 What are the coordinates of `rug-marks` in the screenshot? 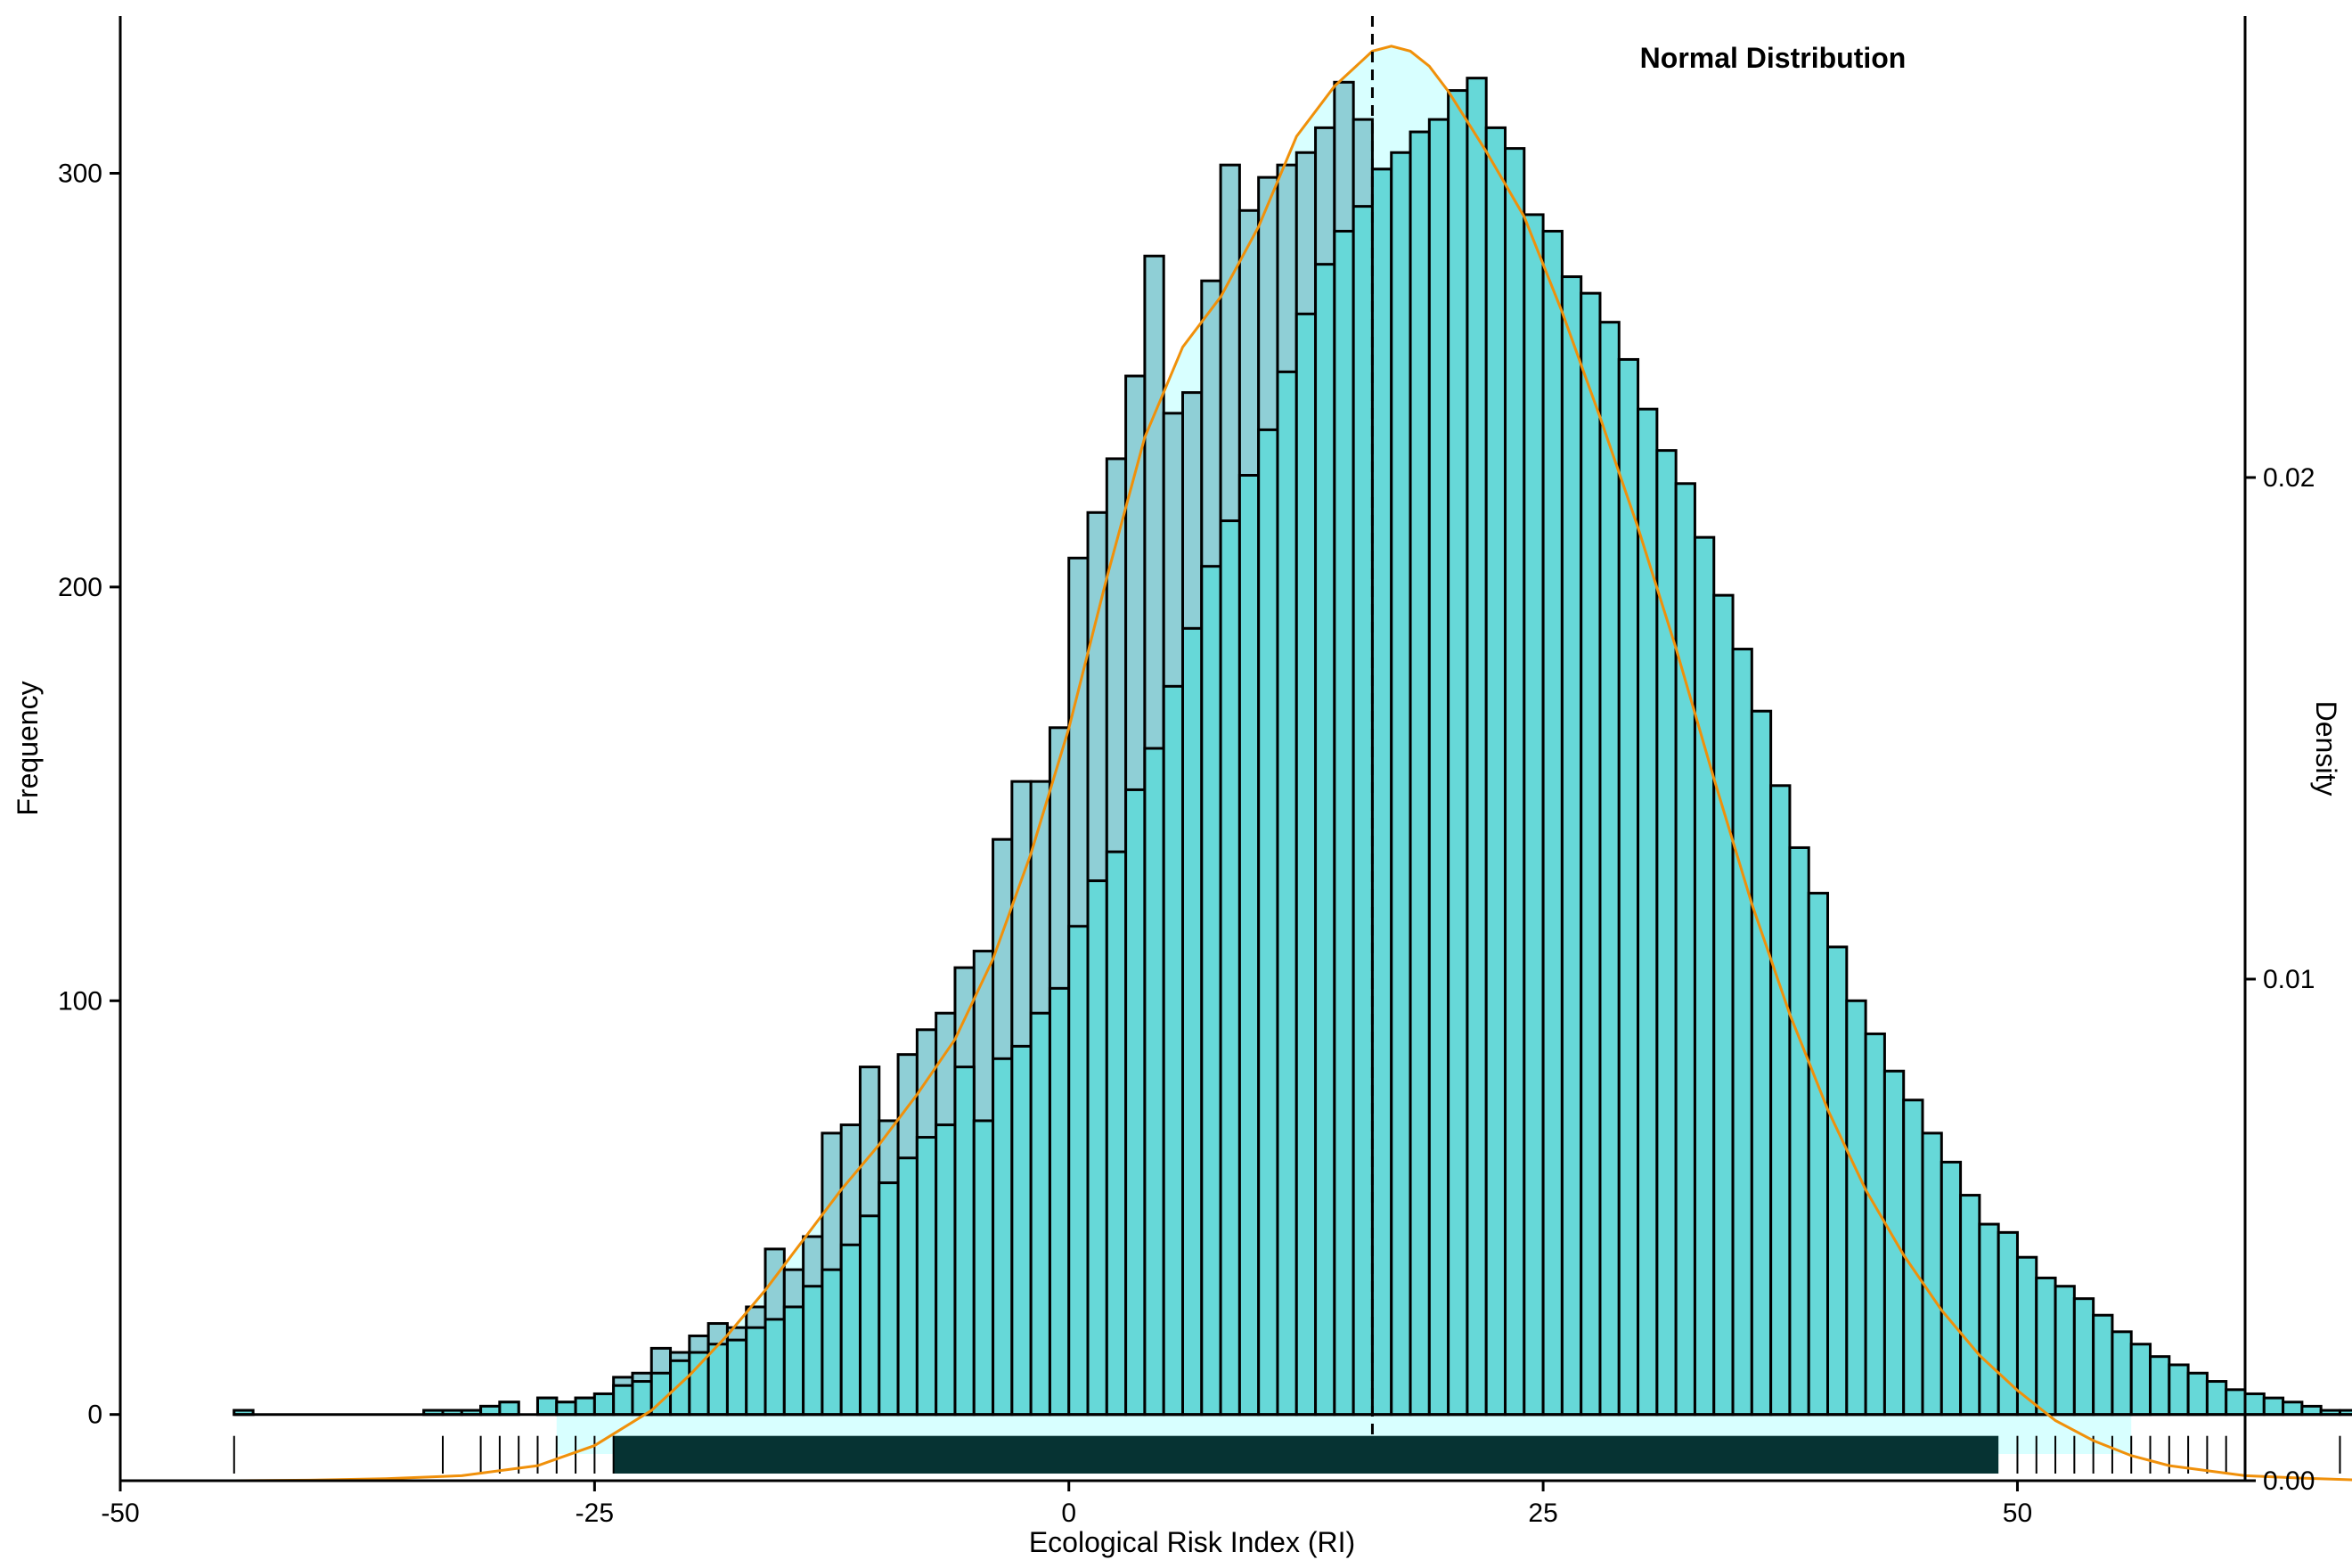 It's located at (1287, 1454).